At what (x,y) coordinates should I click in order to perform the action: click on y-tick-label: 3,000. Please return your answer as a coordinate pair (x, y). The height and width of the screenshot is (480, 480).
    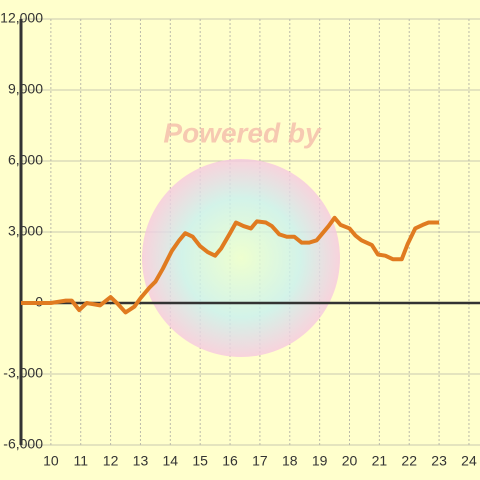
    Looking at the image, I should click on (25, 231).